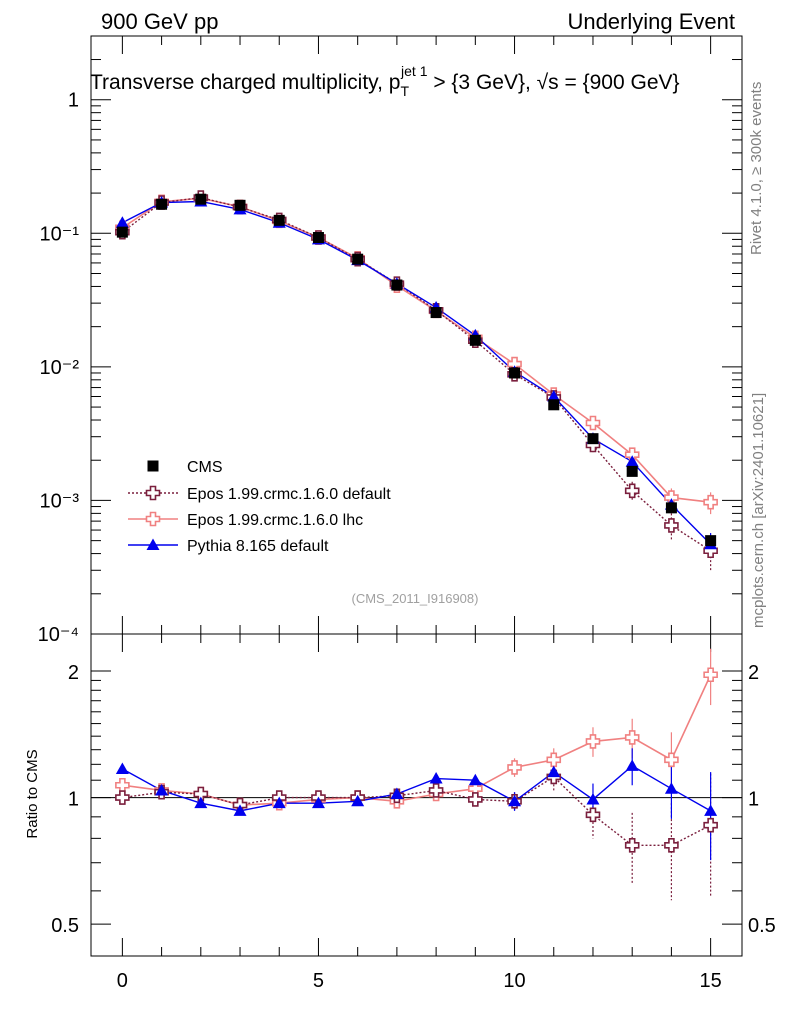 The height and width of the screenshot is (1024, 786). What do you see at coordinates (417, 740) in the screenshot?
I see `epos_lhc-ratio-line` at bounding box center [417, 740].